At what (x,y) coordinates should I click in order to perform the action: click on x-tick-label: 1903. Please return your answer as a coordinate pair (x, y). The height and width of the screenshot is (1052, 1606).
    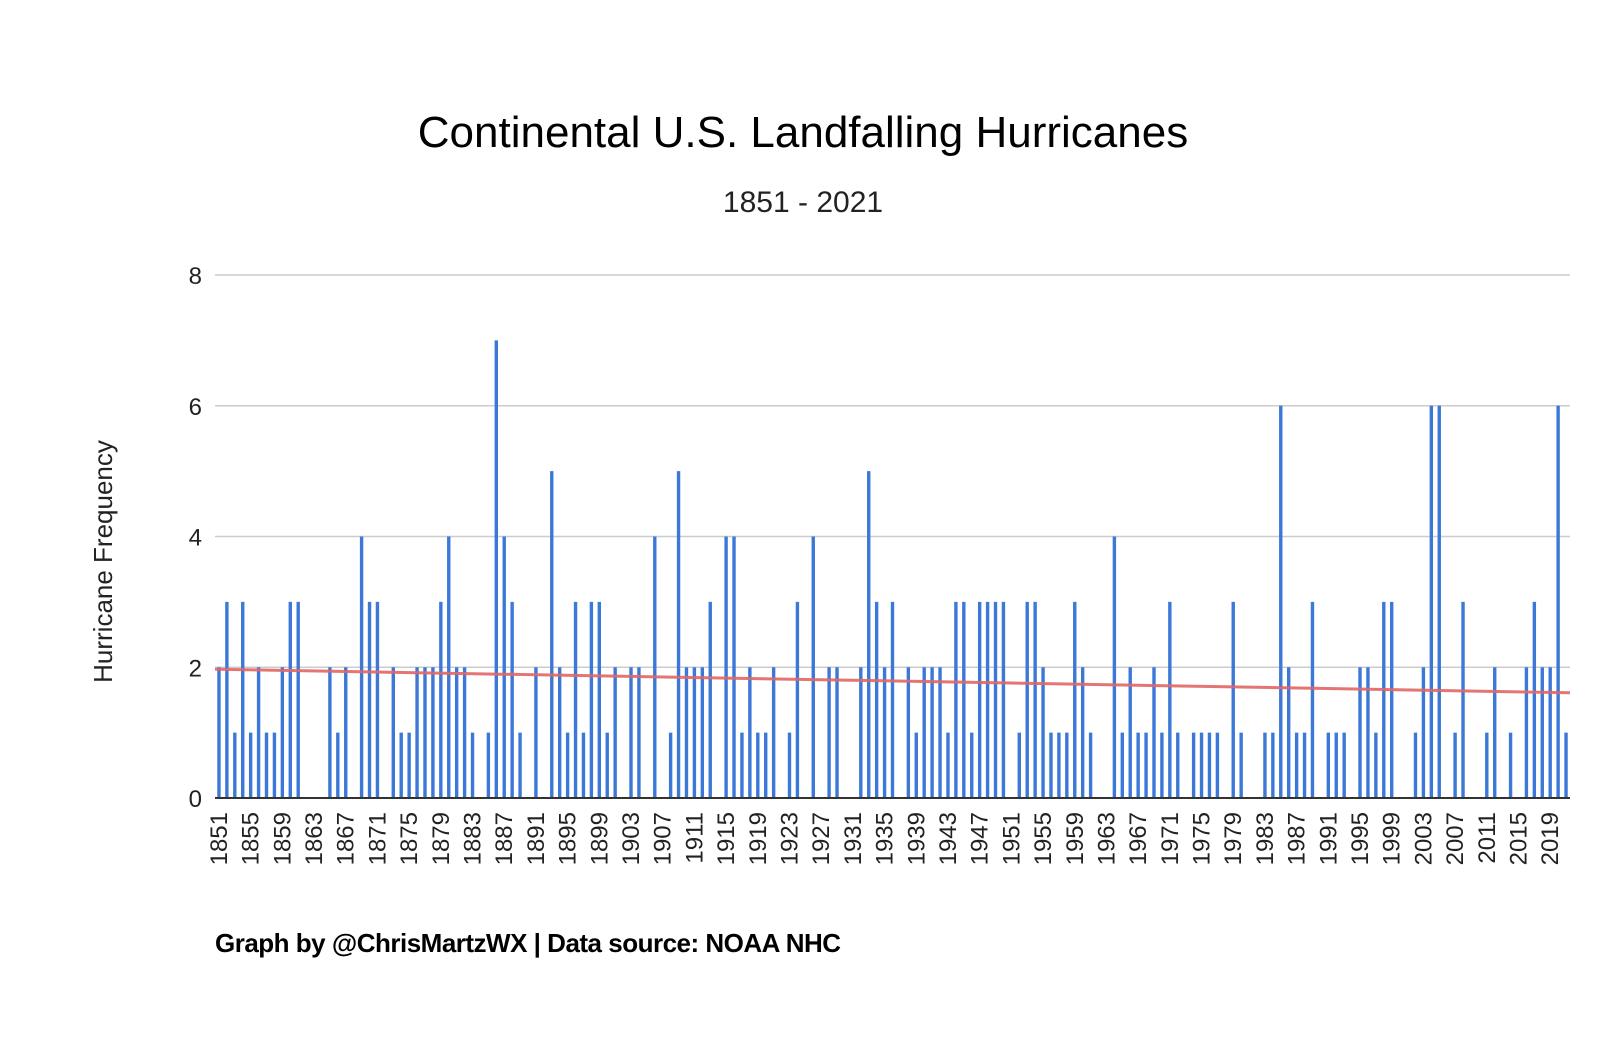
    Looking at the image, I should click on (631, 838).